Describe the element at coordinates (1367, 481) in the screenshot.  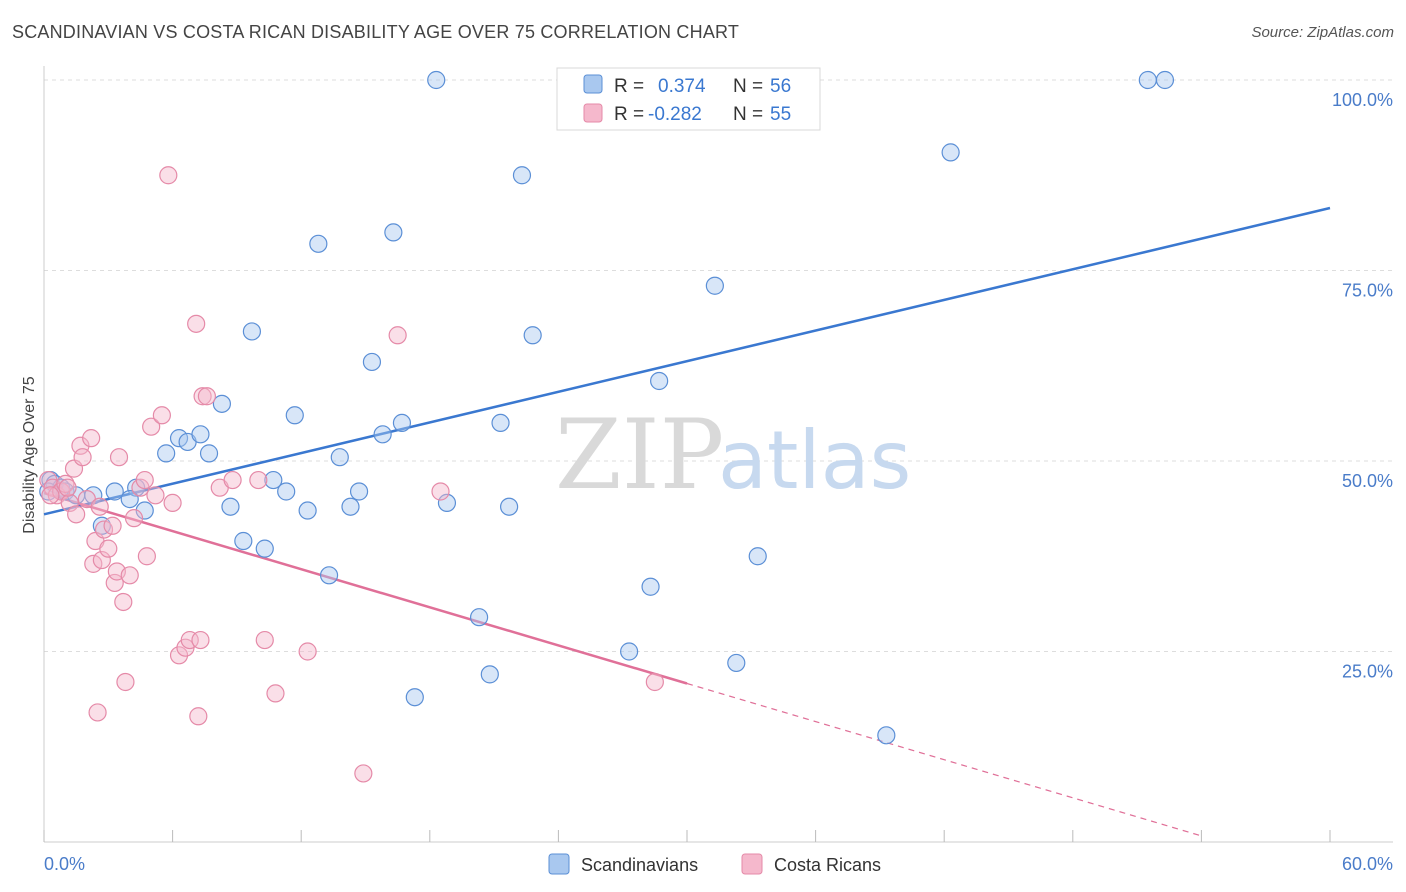
I see `y-tick-label-2: 50.0%` at that location.